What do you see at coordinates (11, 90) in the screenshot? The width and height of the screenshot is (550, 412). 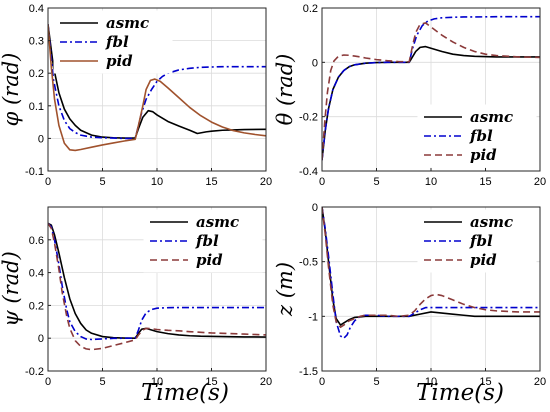 I see `y-axis-label: φ (rad)` at bounding box center [11, 90].